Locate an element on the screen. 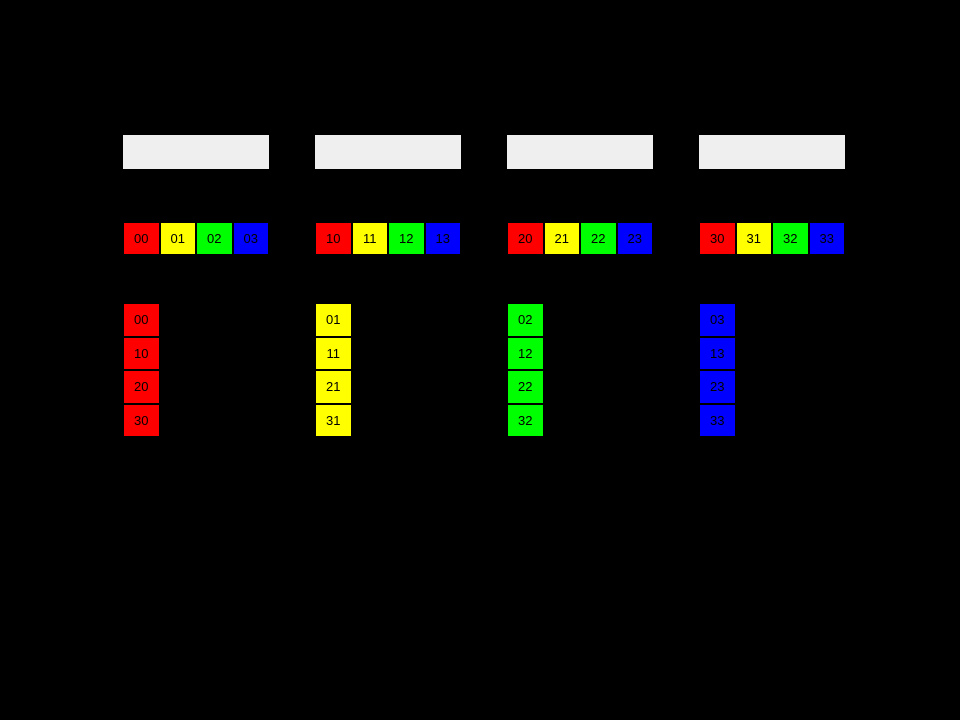 The width and height of the screenshot is (960, 720). pe-group-1: 10 11 12 13 01 11 21 31 is located at coordinates (388, 286).